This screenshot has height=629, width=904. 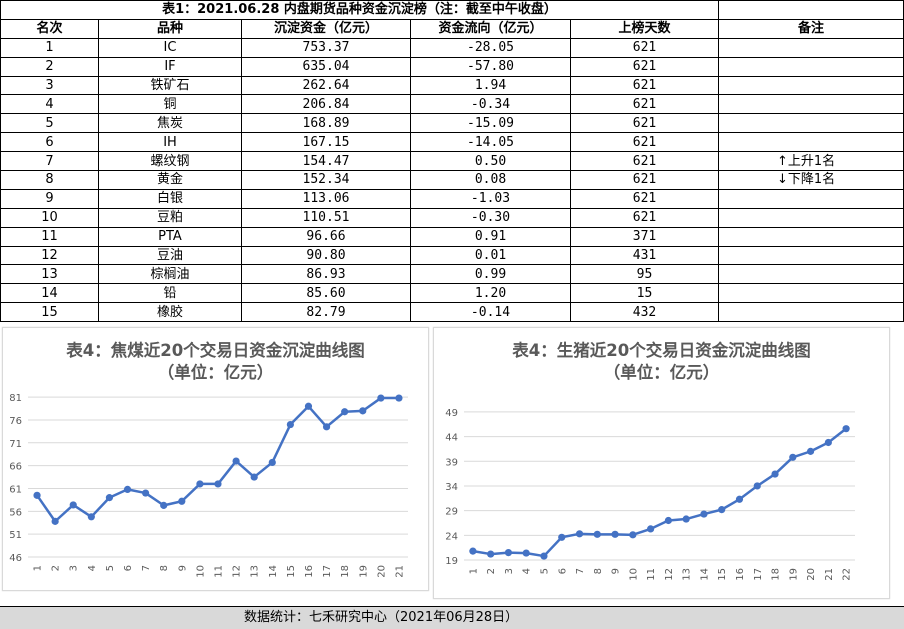 What do you see at coordinates (49, 236) in the screenshot?
I see `rank-cell: 11` at bounding box center [49, 236].